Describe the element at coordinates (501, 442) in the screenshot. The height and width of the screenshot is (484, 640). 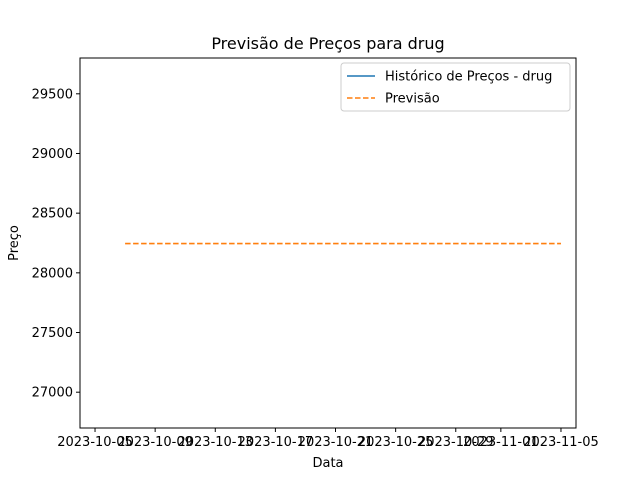
I see `x-tick-label: 2023-11-01` at that location.